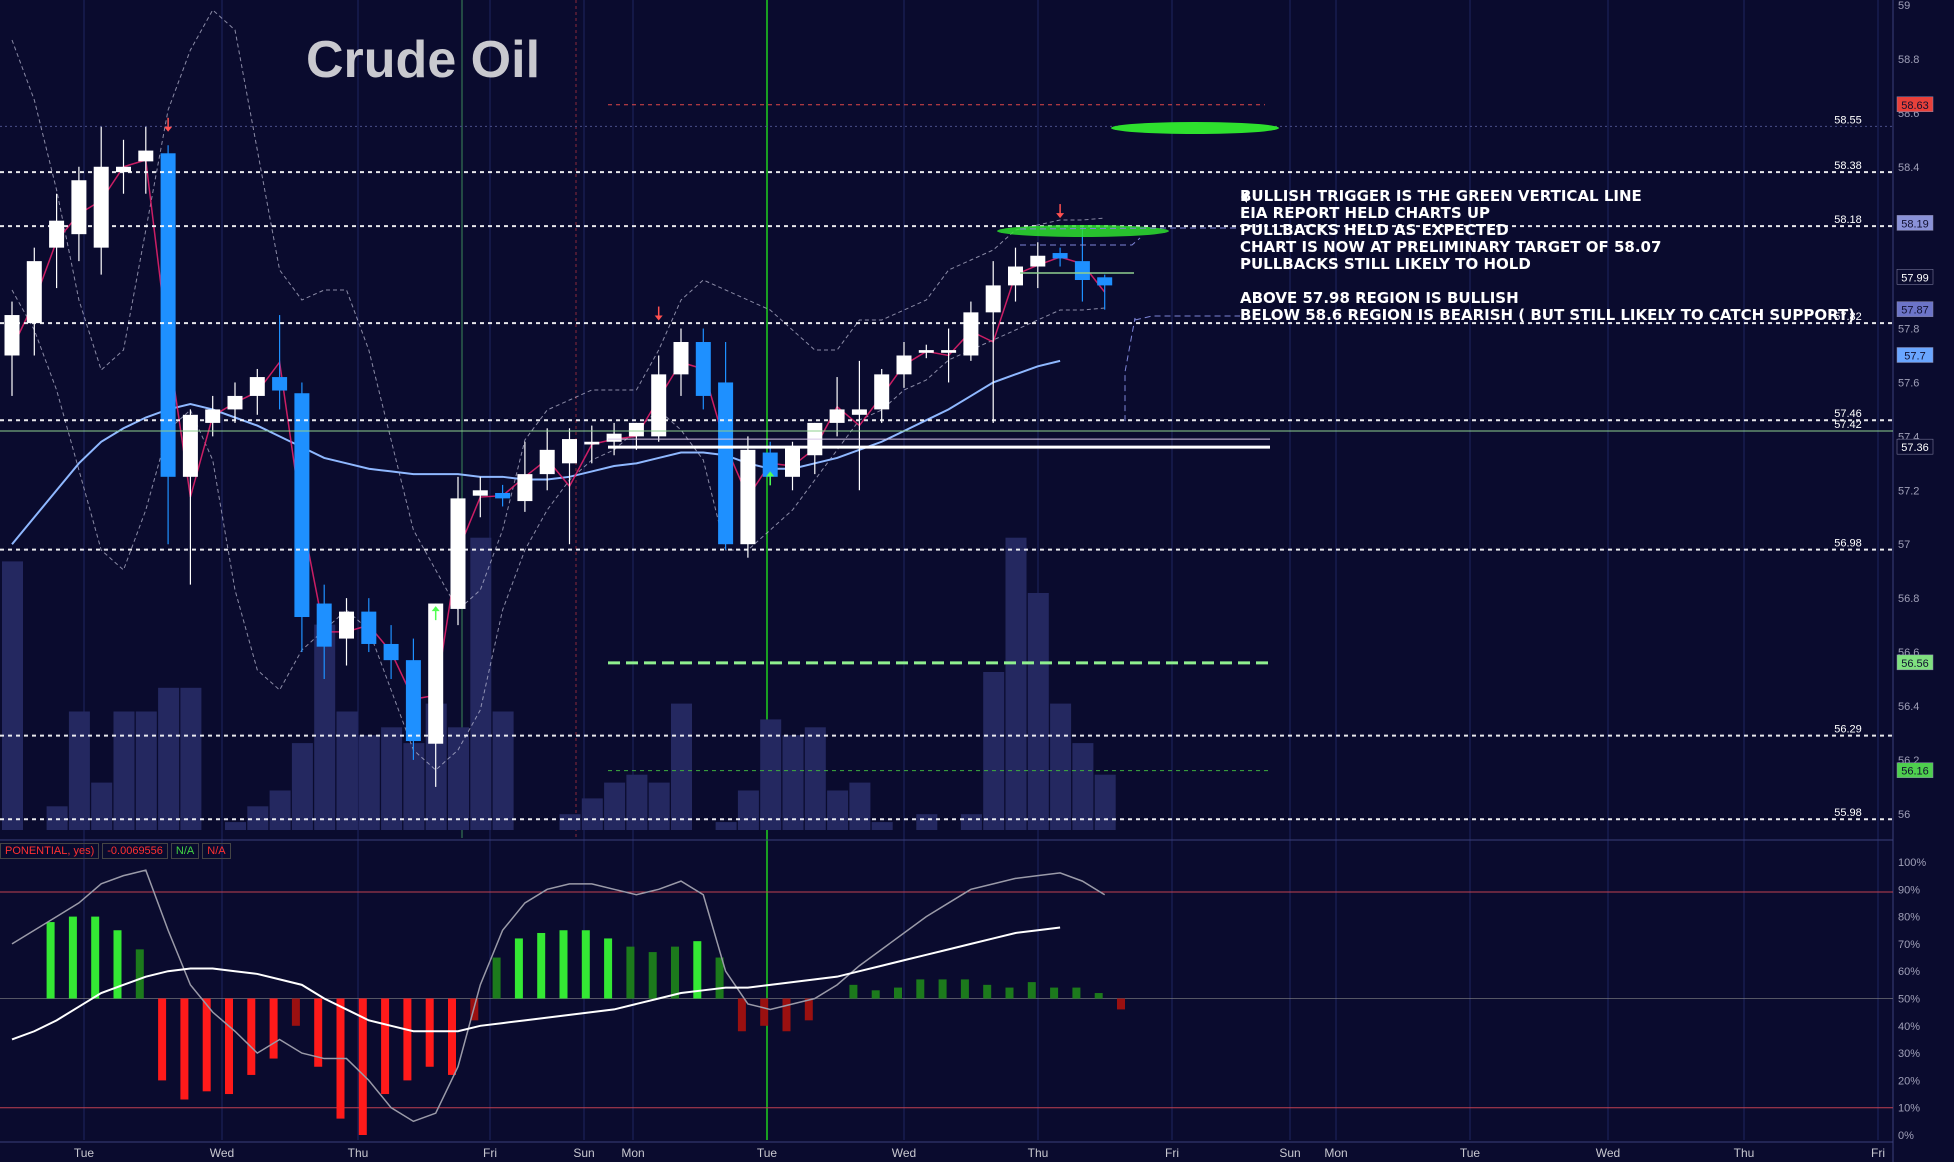 This screenshot has width=1954, height=1162. Describe the element at coordinates (222, 1153) in the screenshot. I see `x-tick-label: Wed` at that location.